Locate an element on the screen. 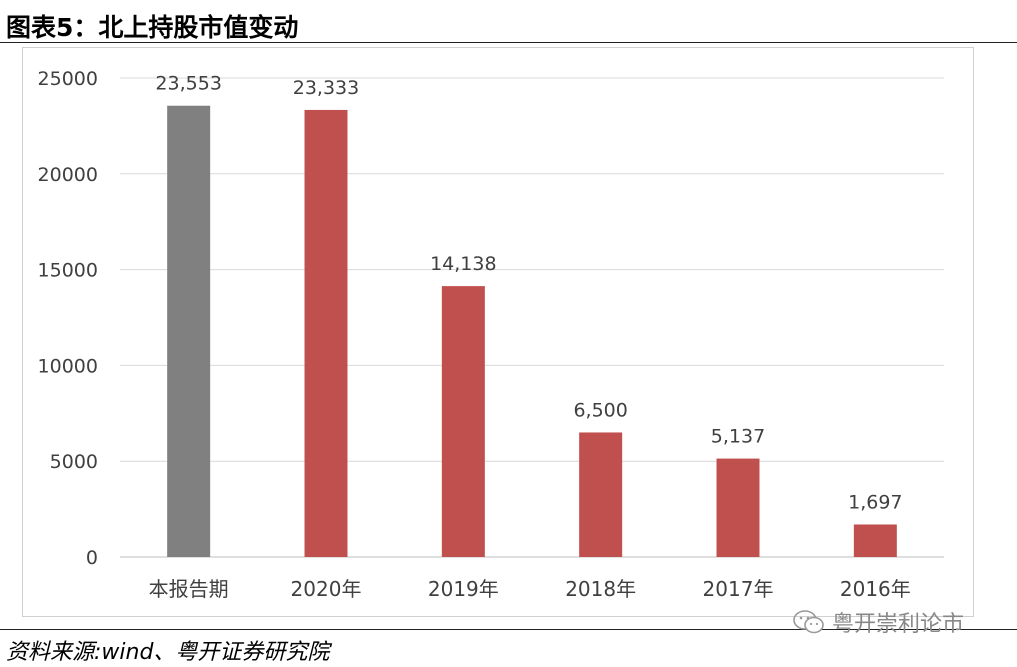 This screenshot has width=1017, height=667. source-note: 资料来源:wind、粤开证券研究院 is located at coordinates (168, 652).